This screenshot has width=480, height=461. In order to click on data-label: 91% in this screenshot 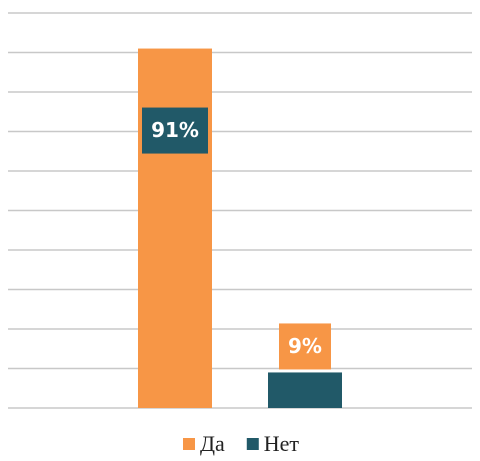, I will do `click(175, 130)`.